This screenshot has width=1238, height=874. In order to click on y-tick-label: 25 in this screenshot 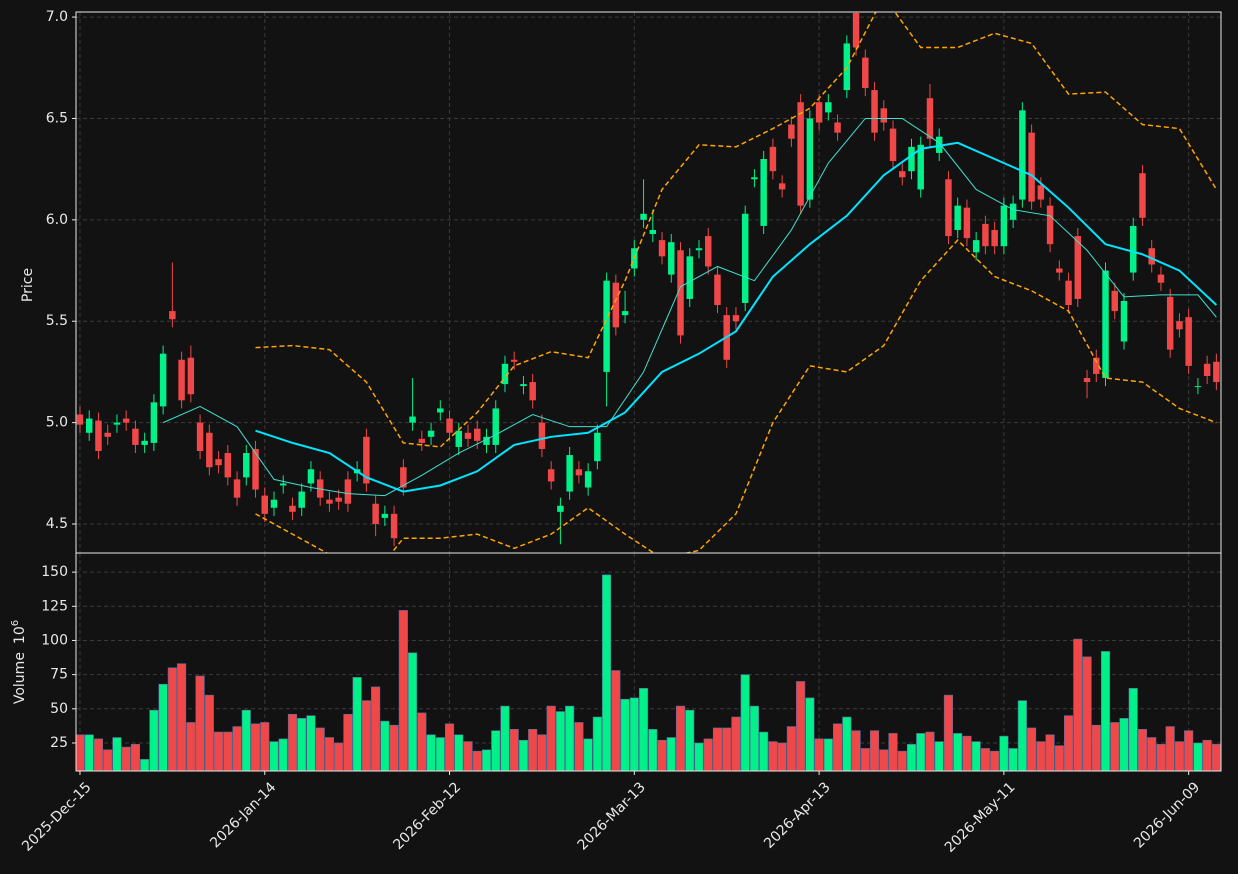, I will do `click(59, 743)`.